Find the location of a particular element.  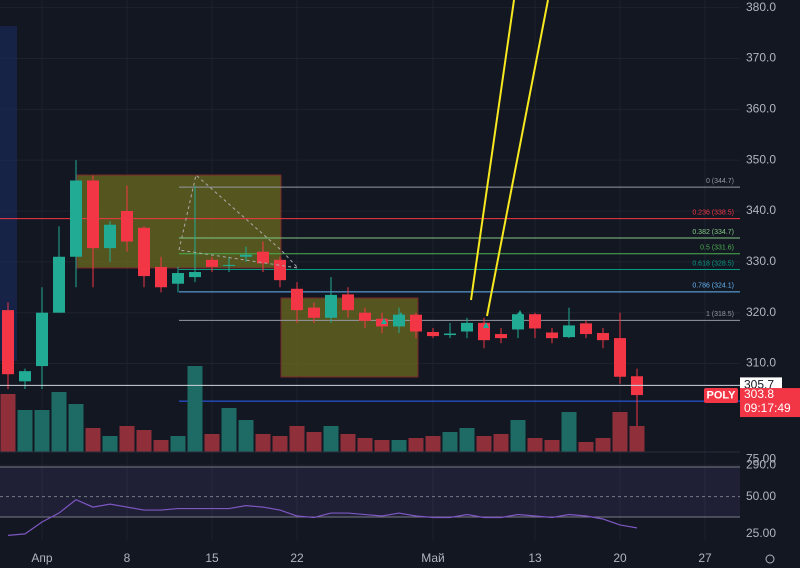

y-tick-label: 290.0 is located at coordinates (761, 464).